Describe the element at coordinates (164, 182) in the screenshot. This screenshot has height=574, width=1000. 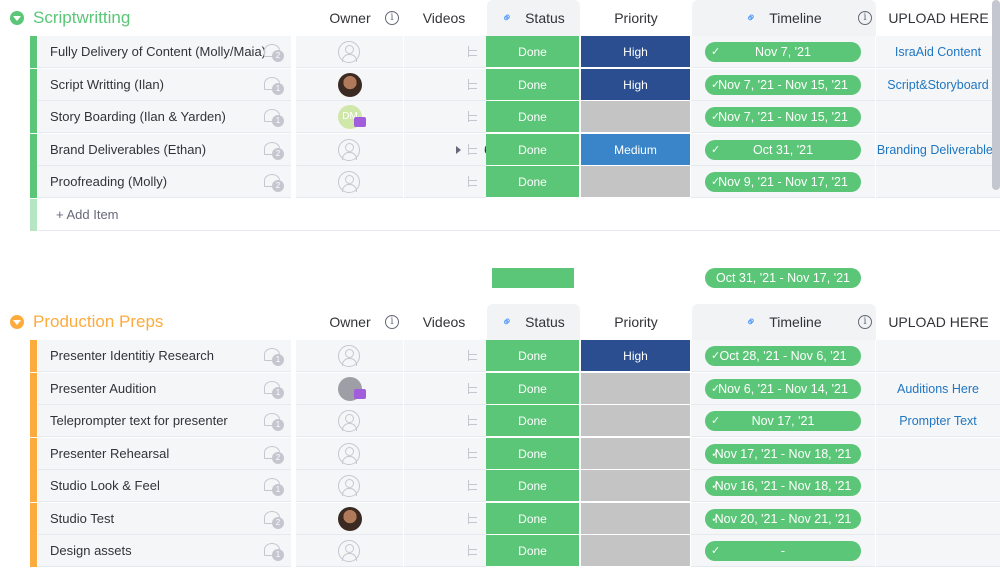
I see `item-name: Proofreading (Molly)` at that location.